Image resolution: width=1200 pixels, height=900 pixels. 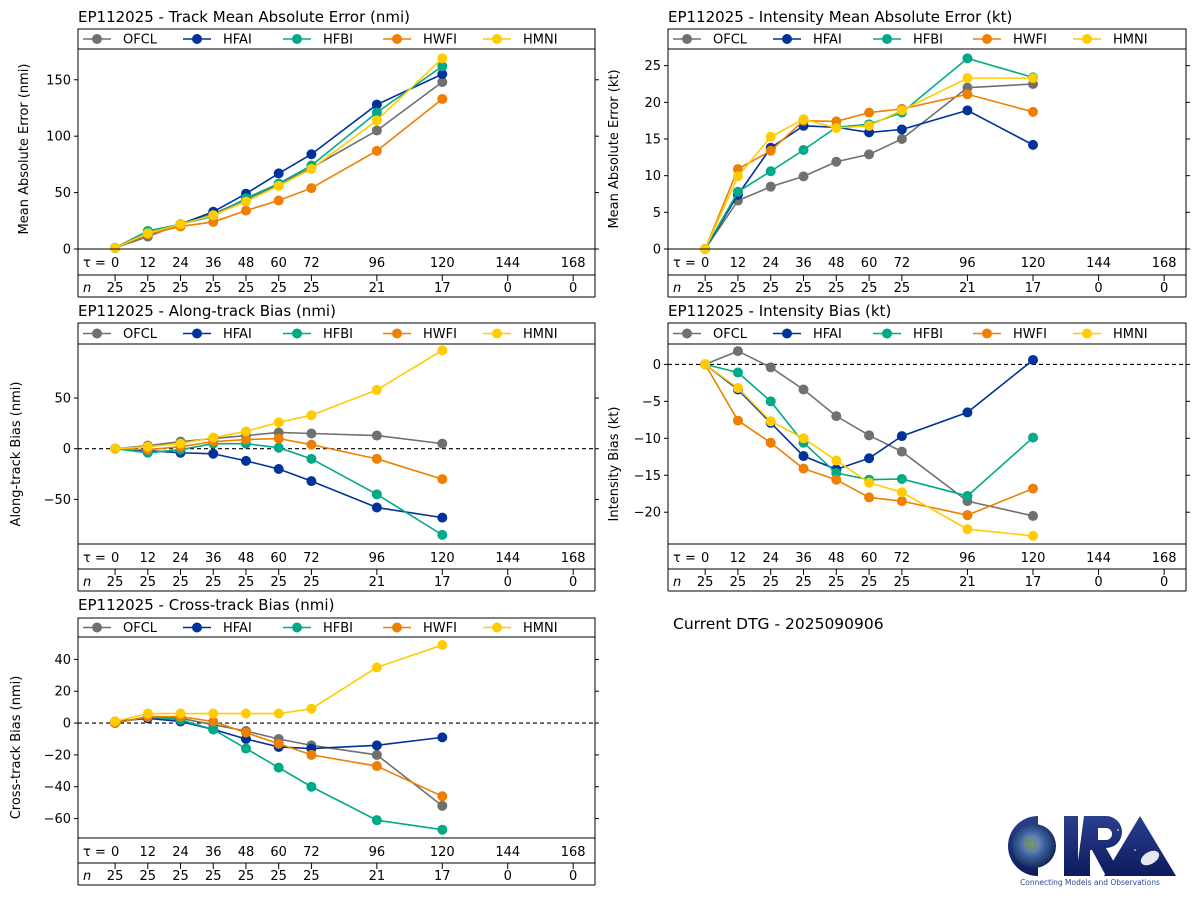 What do you see at coordinates (677, 582) in the screenshot?
I see `count-prefix-label: n` at bounding box center [677, 582].